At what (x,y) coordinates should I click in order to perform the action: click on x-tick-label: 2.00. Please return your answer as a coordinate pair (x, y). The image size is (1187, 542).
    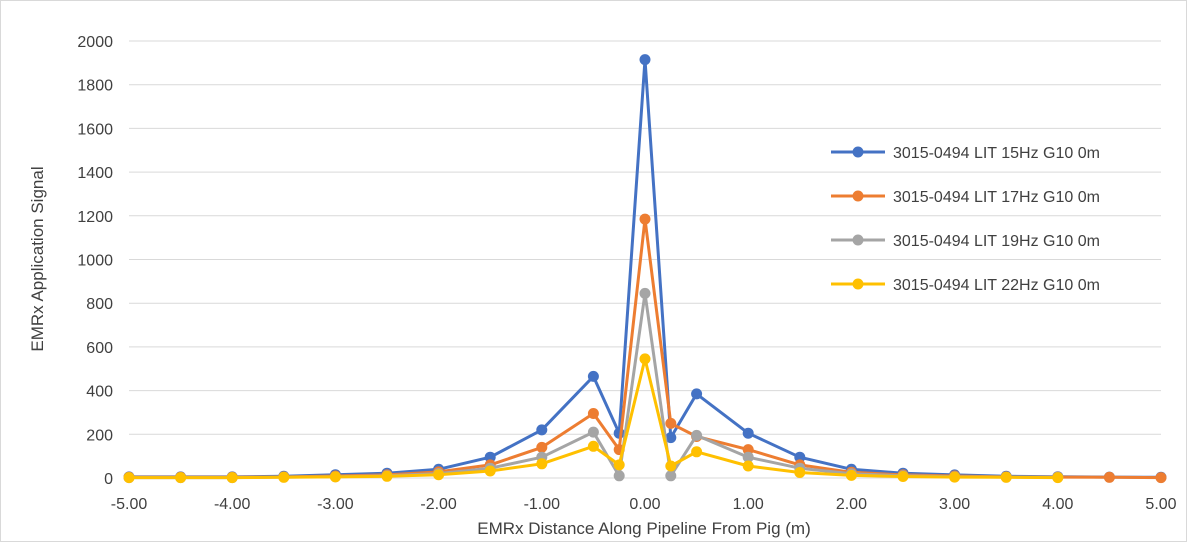
    Looking at the image, I should click on (851, 504).